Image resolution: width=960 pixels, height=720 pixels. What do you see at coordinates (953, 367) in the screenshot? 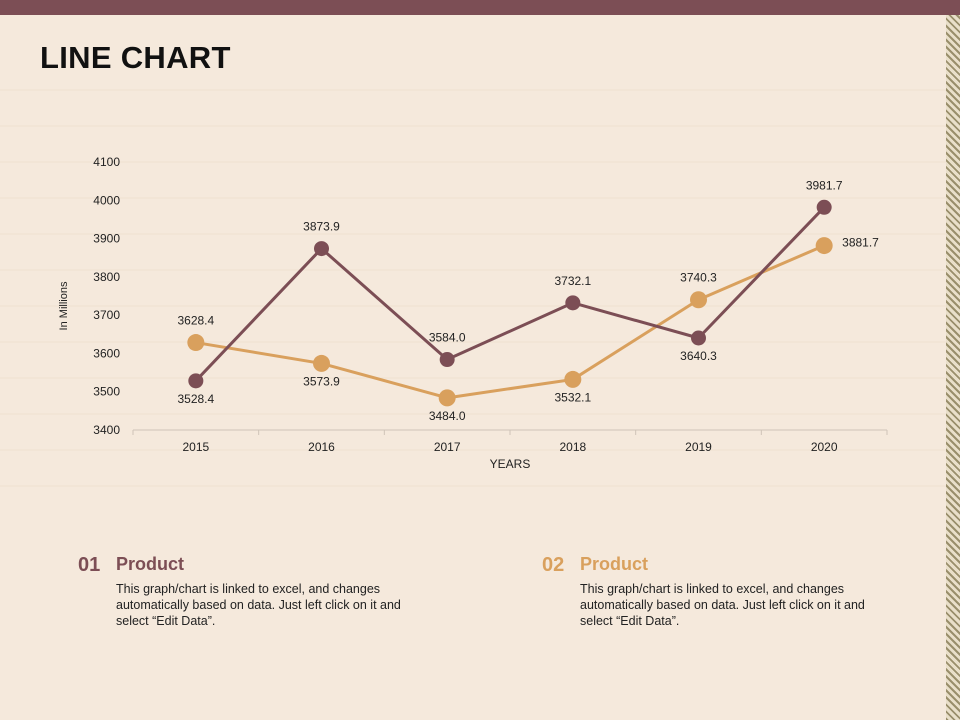
I see `right-pattern-stripe` at bounding box center [953, 367].